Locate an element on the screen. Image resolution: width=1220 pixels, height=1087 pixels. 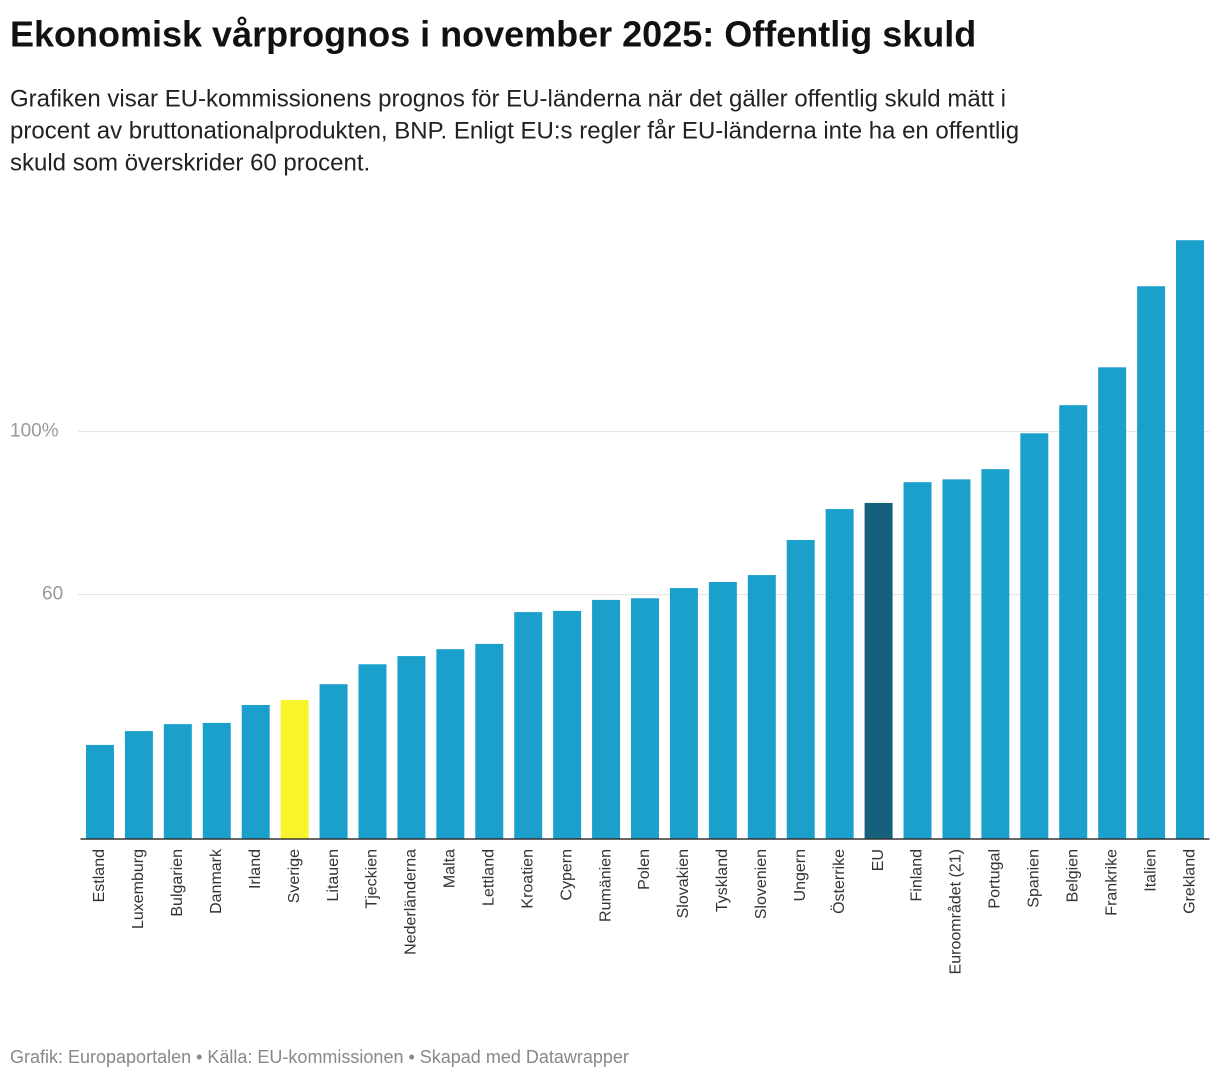
x-tick-label: Malta is located at coordinates (450, 868).